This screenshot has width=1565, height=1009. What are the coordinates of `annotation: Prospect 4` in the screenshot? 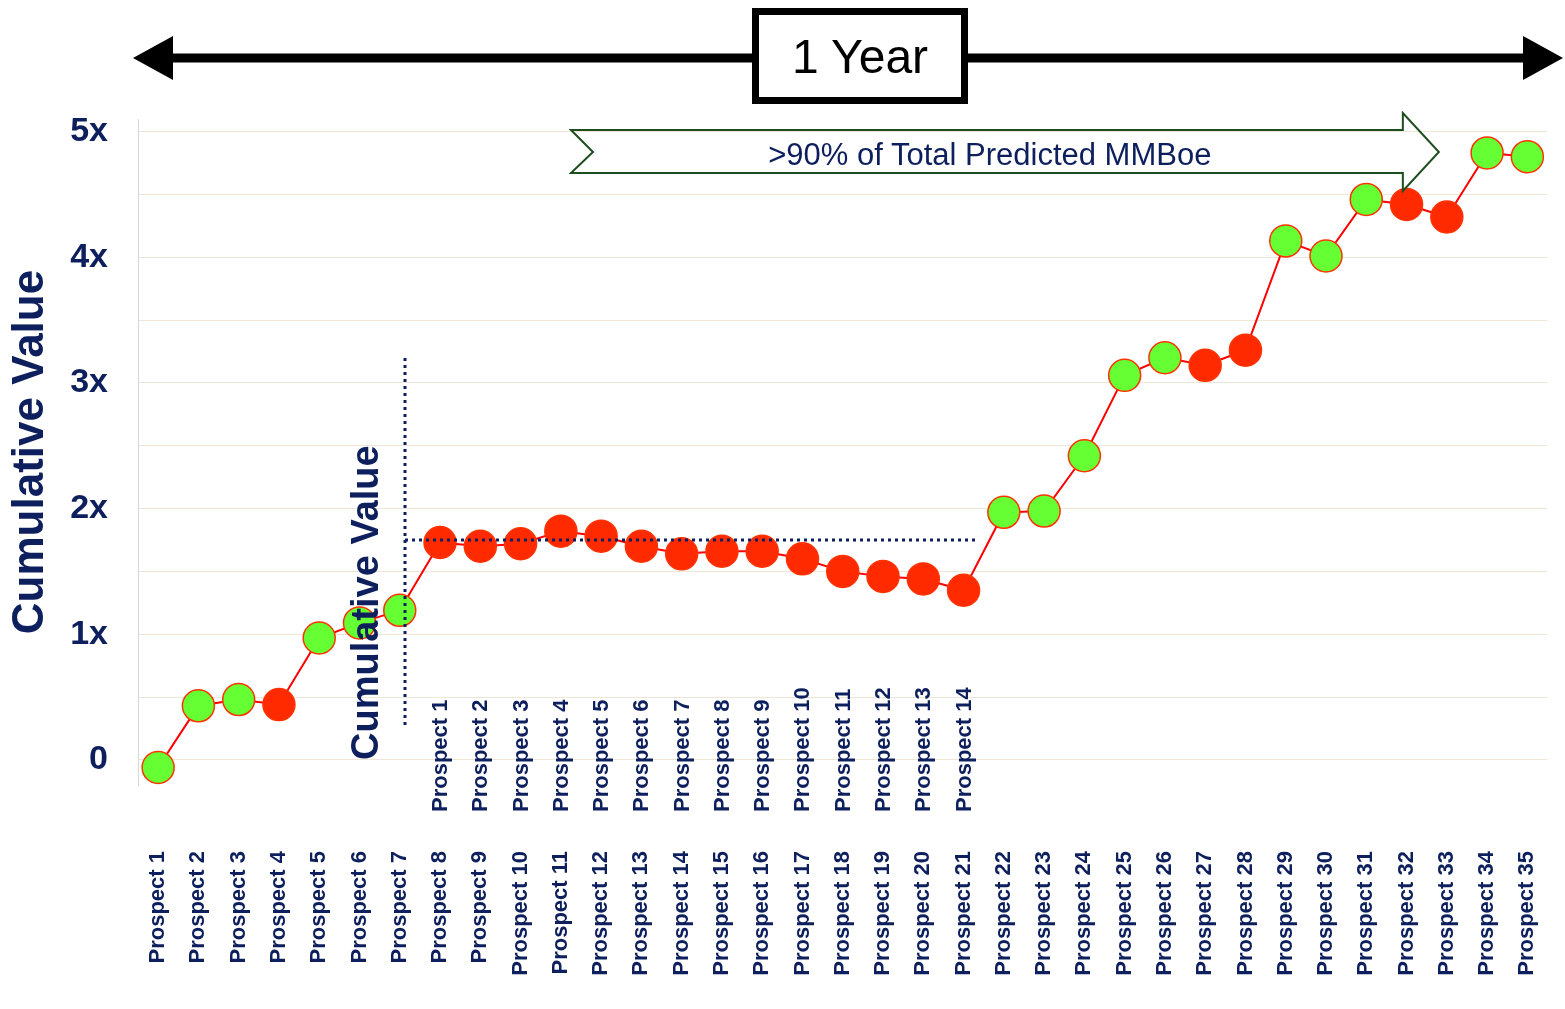 It's located at (560, 755).